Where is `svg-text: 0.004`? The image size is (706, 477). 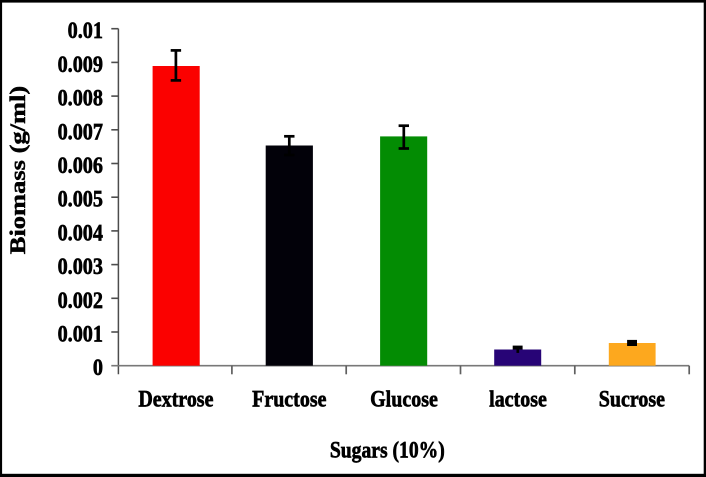 svg-text: 0.004 is located at coordinates (80, 232).